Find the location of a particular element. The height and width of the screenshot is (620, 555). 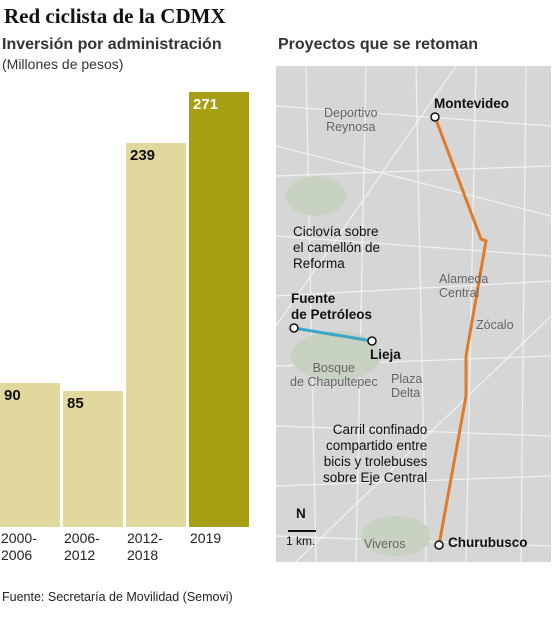

value-label: 85 is located at coordinates (75, 403).